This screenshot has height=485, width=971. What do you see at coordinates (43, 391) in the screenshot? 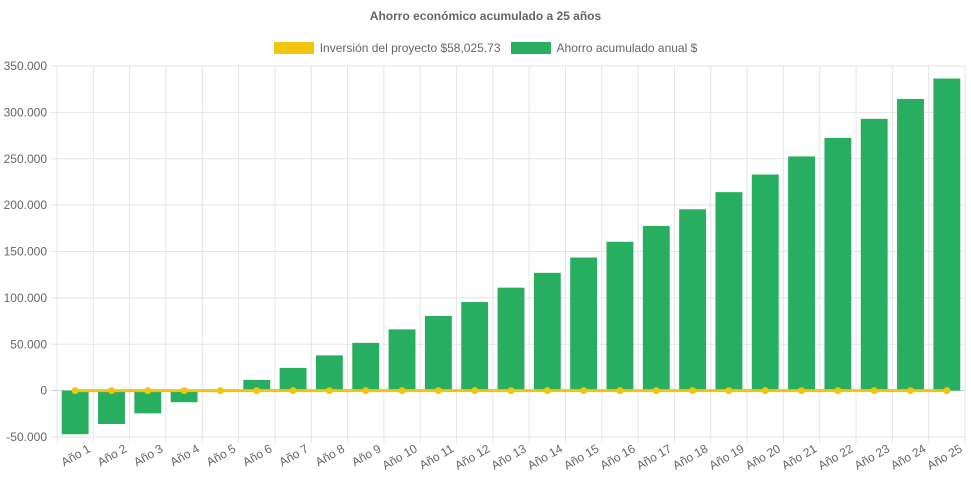
I see `y-tick-label: 0` at bounding box center [43, 391].